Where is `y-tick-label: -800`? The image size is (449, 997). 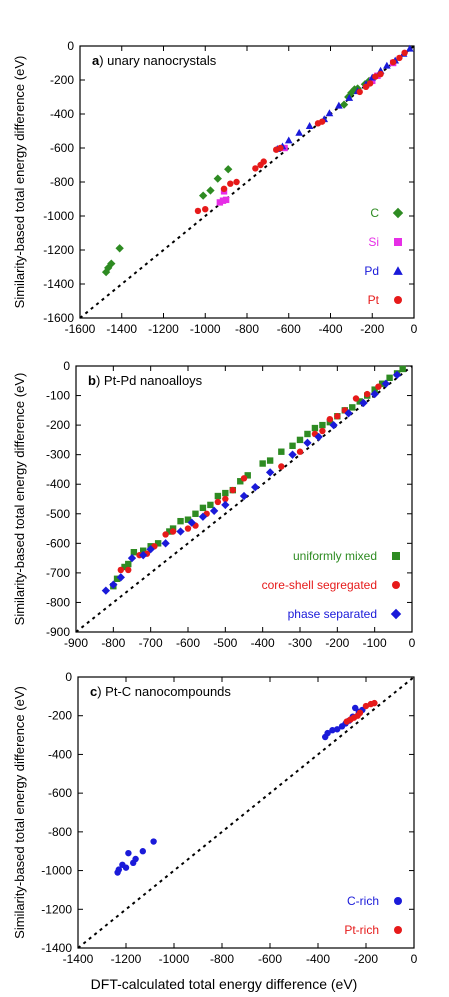 y-tick-label: -800 is located at coordinates (62, 182).